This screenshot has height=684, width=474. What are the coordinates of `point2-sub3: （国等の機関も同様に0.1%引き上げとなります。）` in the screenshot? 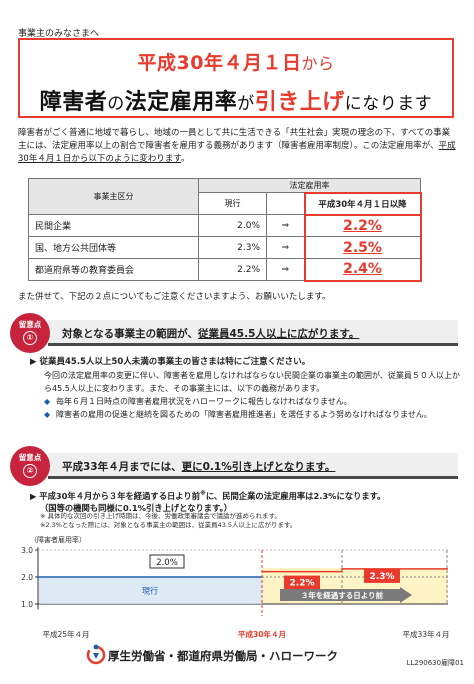 It's located at (136, 507).